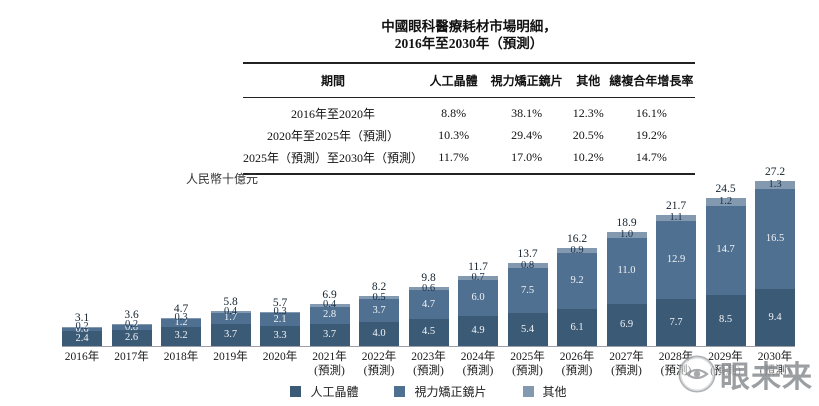 This screenshot has height=406, width=819. Describe the element at coordinates (676, 322) in the screenshot. I see `segment-value-label: 7.7` at that location.